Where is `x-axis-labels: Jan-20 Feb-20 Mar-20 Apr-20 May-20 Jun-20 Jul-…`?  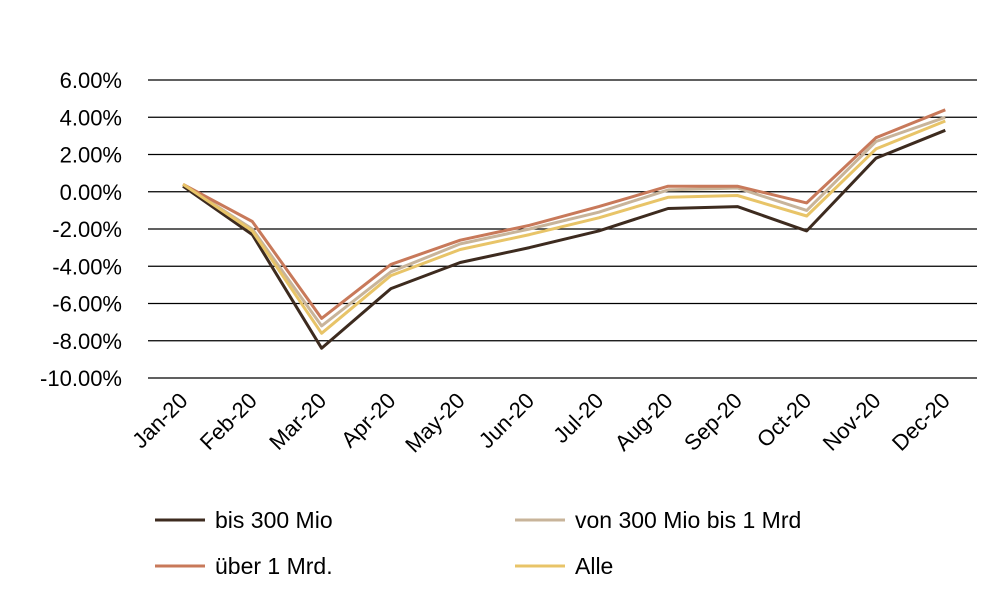
x-axis-labels: Jan-20 Feb-20 Mar-20 Apr-20 May-20 Jun-20 Jul-… is located at coordinates (541, 423).